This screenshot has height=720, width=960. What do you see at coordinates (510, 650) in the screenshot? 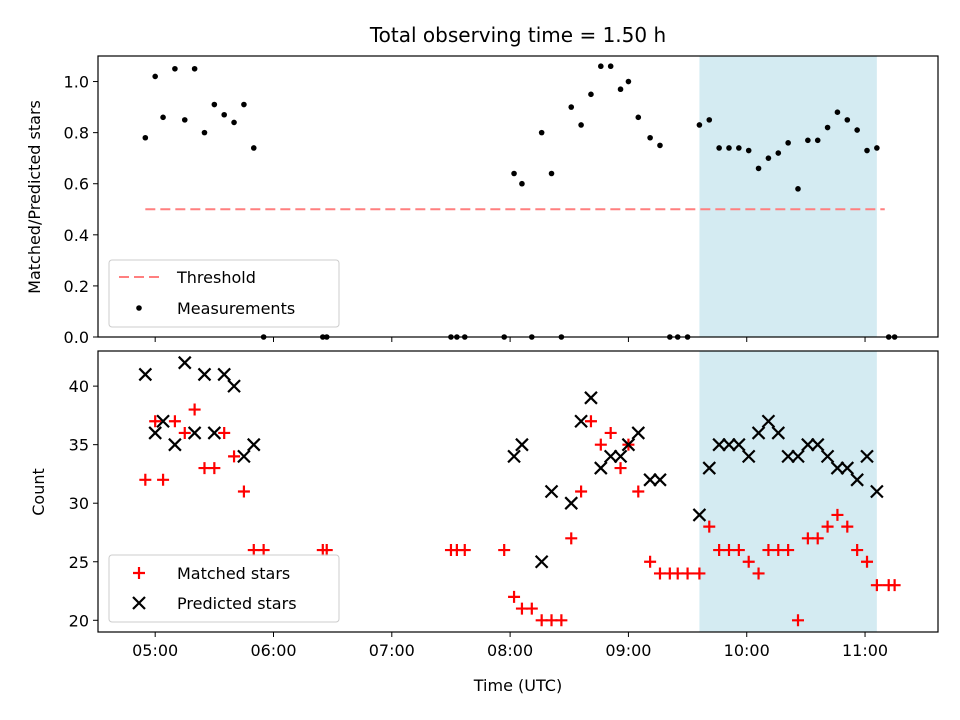
I see `x-tick-label: 08:00` at bounding box center [510, 650].